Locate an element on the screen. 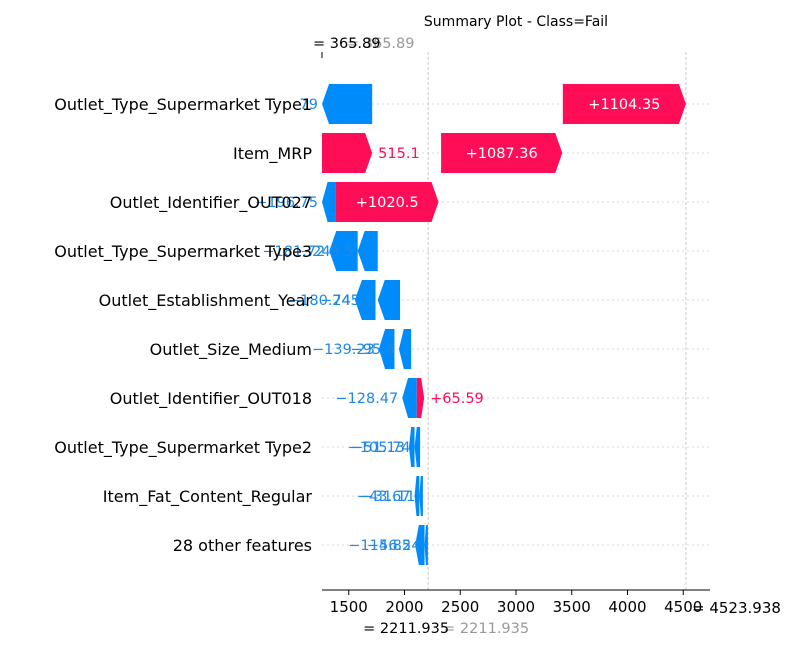  feature-label: Outlet_Type_Supermarket Type2 is located at coordinates (183, 448).